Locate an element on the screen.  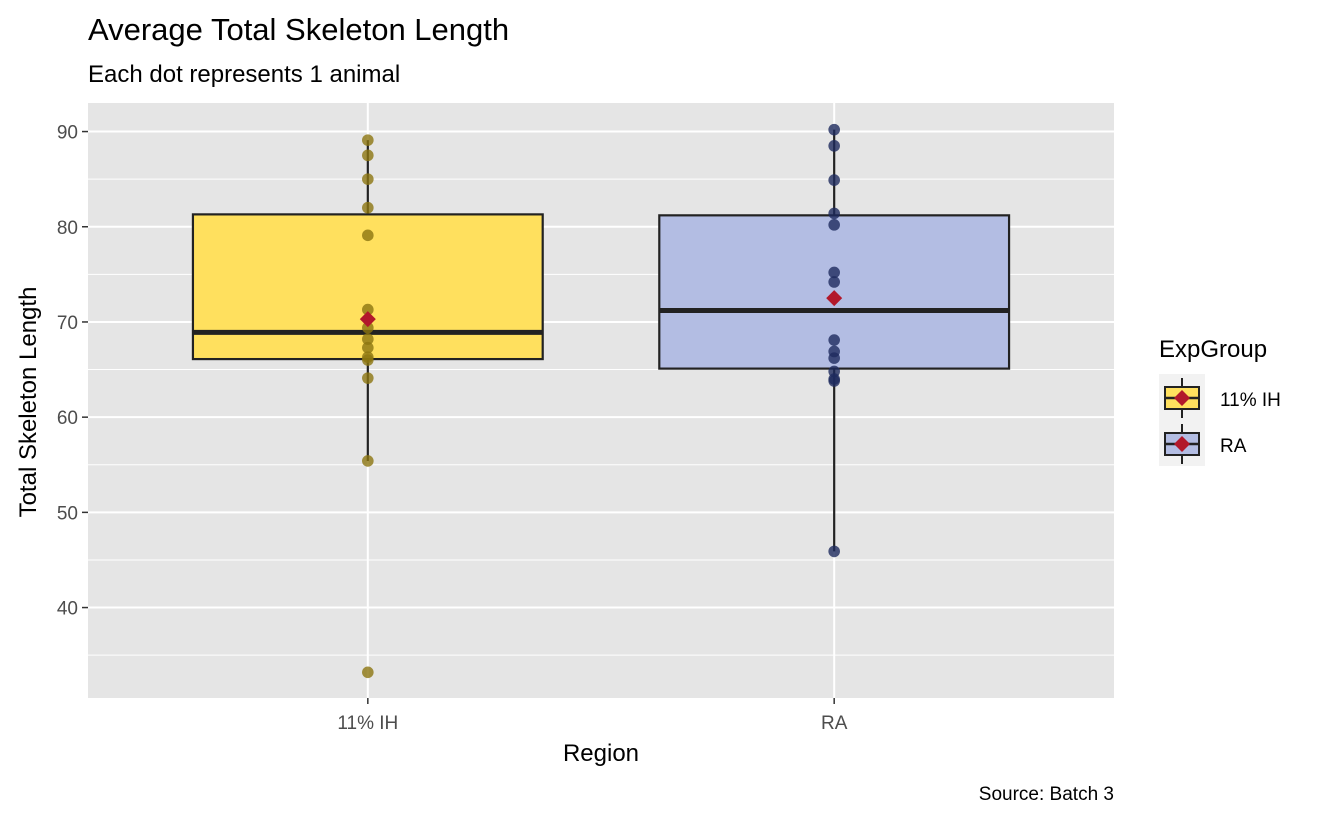
y-tick-label: 70 is located at coordinates (67, 323).